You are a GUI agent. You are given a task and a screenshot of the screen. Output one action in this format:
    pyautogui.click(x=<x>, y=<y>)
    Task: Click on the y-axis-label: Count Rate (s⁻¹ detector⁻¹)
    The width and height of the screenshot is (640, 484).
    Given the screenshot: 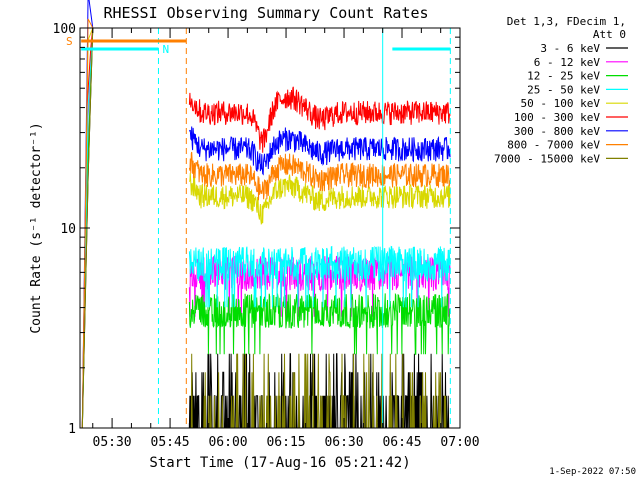 What is the action you would take?
    pyautogui.click(x=36, y=227)
    